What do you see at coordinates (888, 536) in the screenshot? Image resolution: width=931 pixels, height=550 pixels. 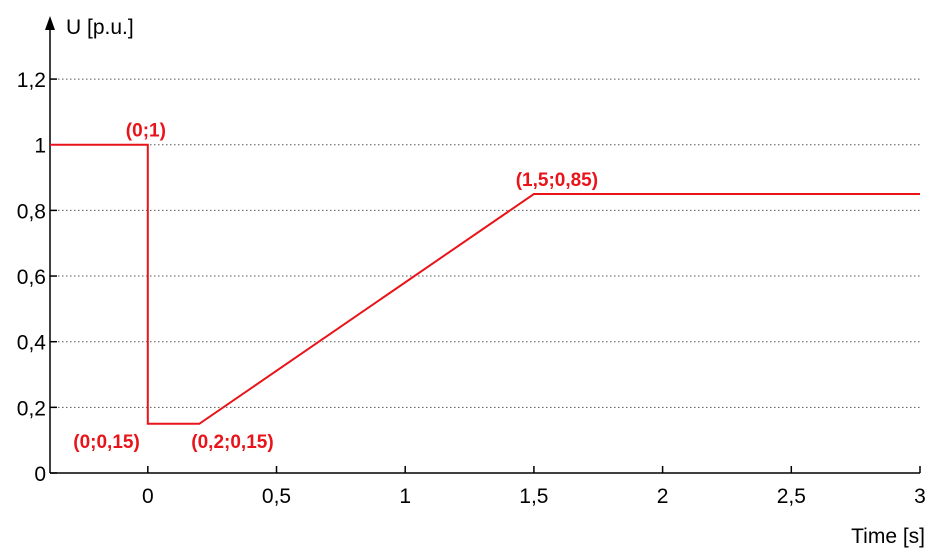 I see `x-axis-label: Time [s]` at bounding box center [888, 536].